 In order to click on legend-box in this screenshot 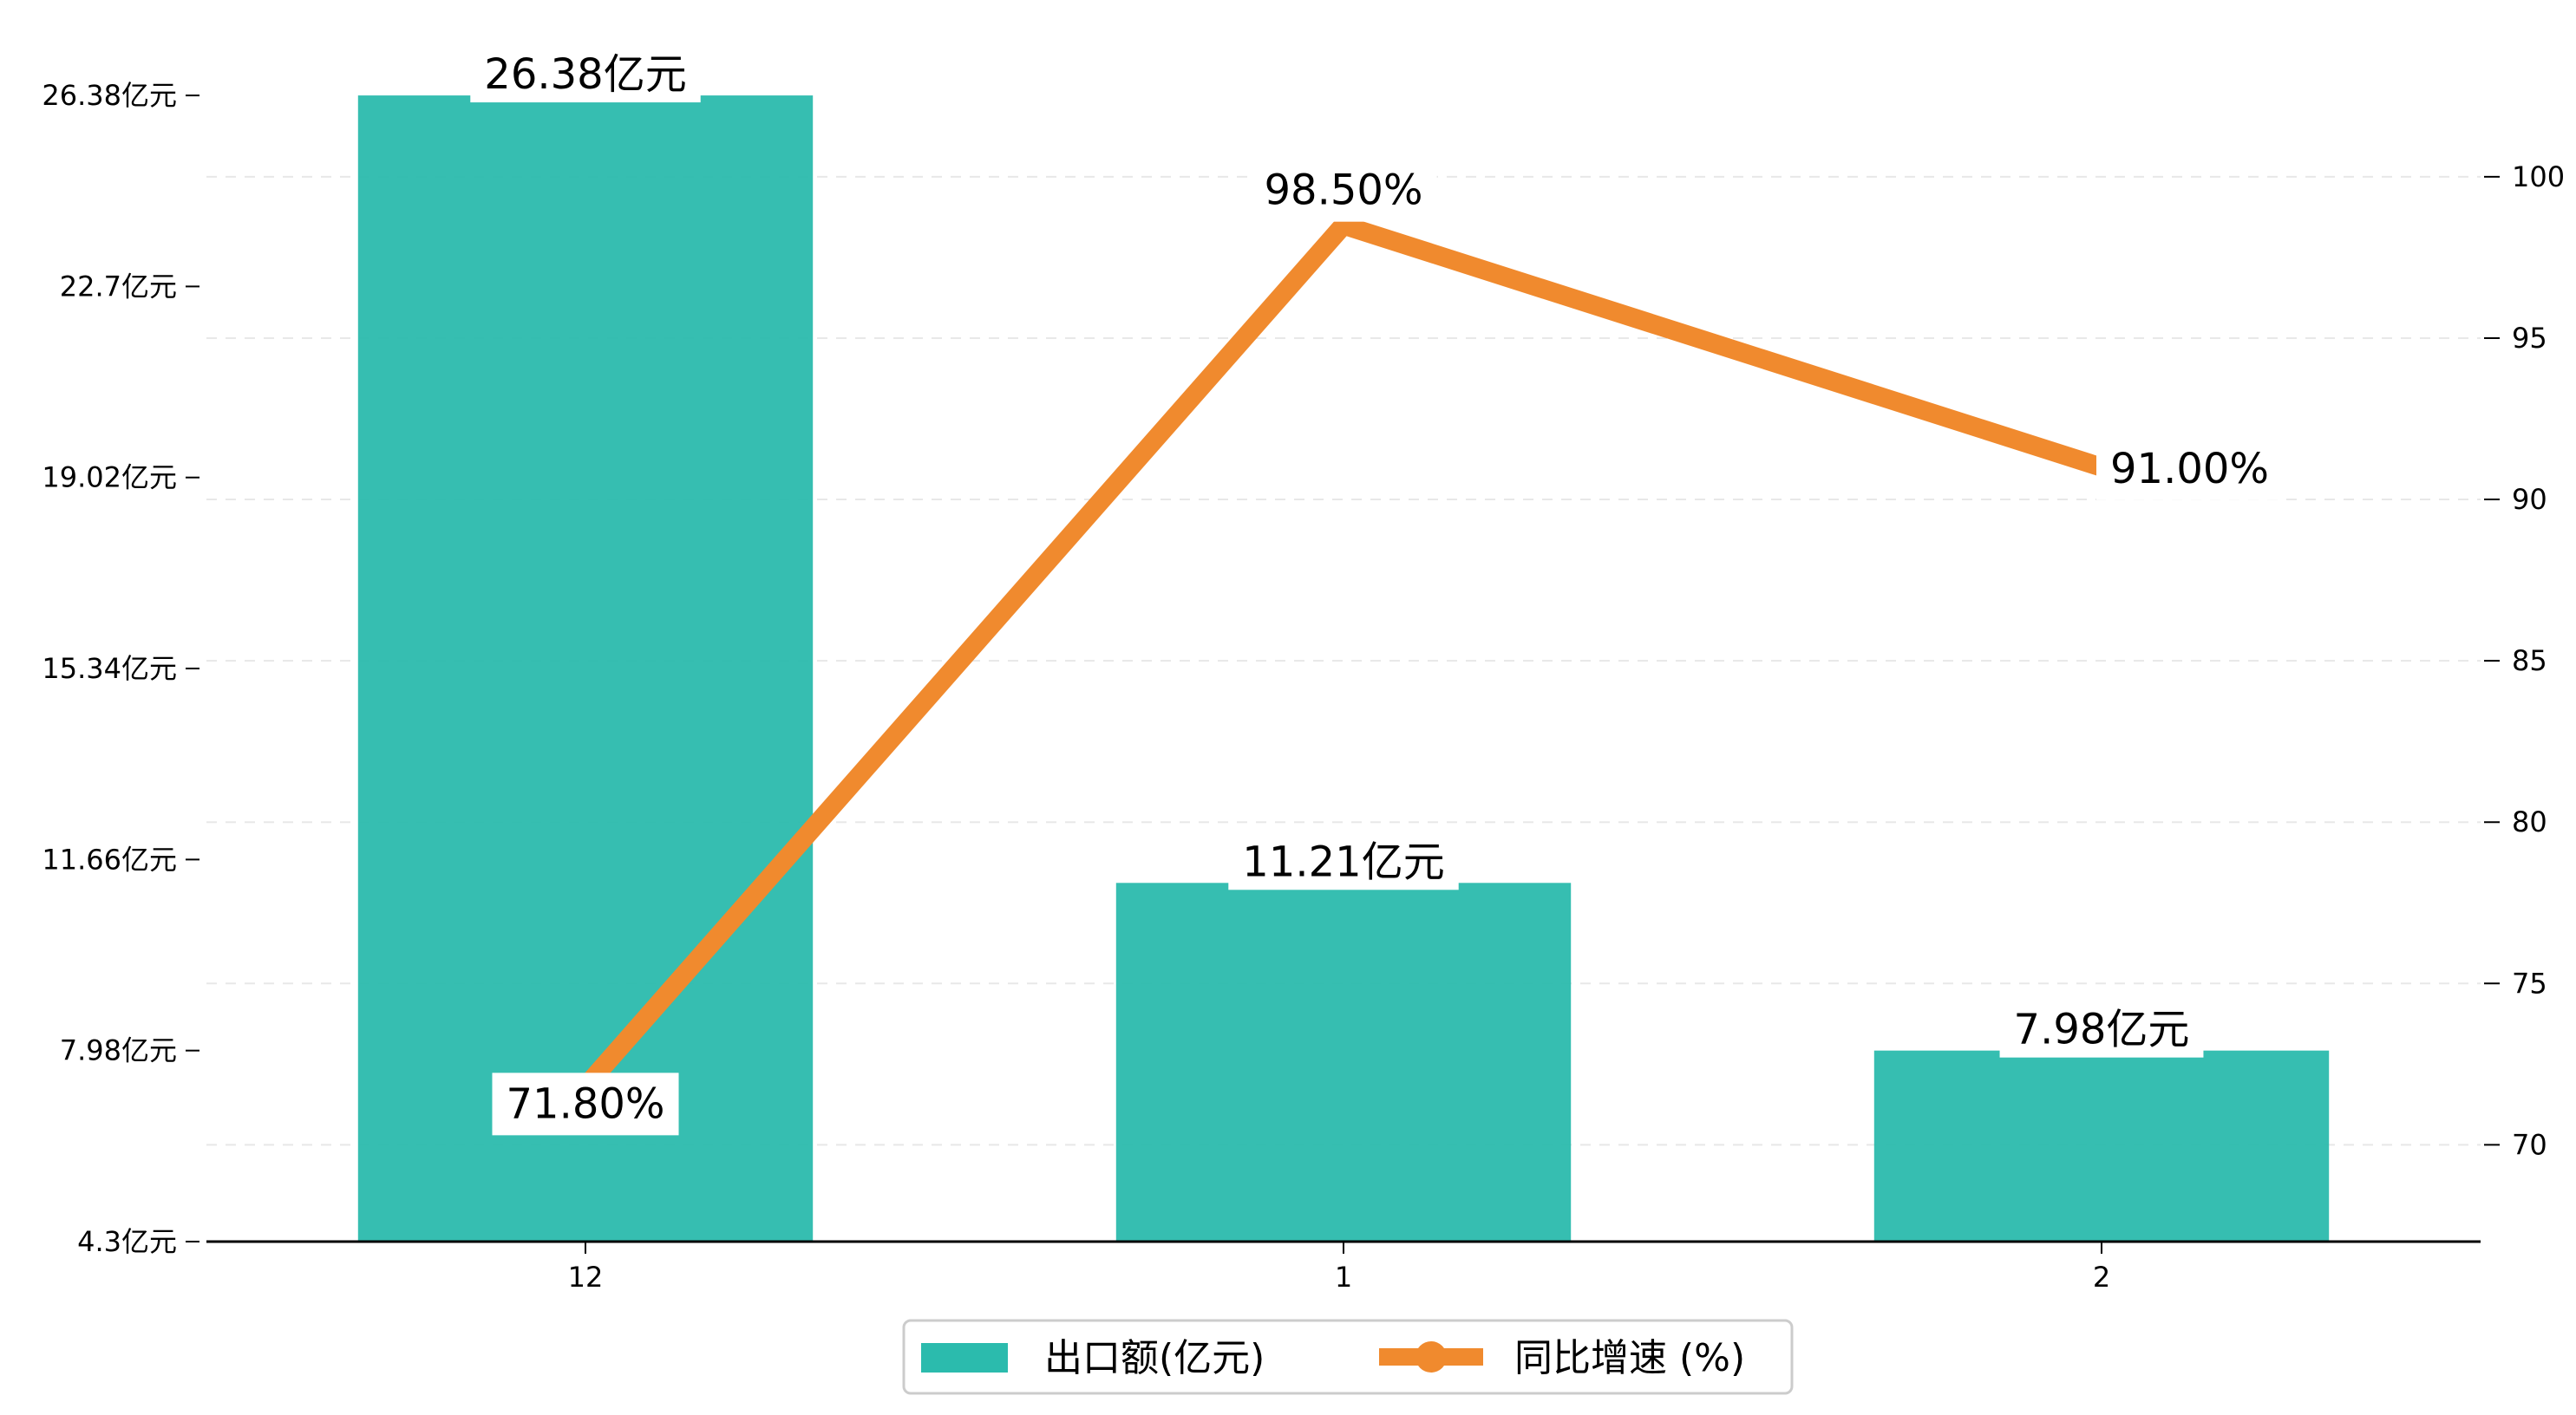, I will do `click(1348, 1357)`.